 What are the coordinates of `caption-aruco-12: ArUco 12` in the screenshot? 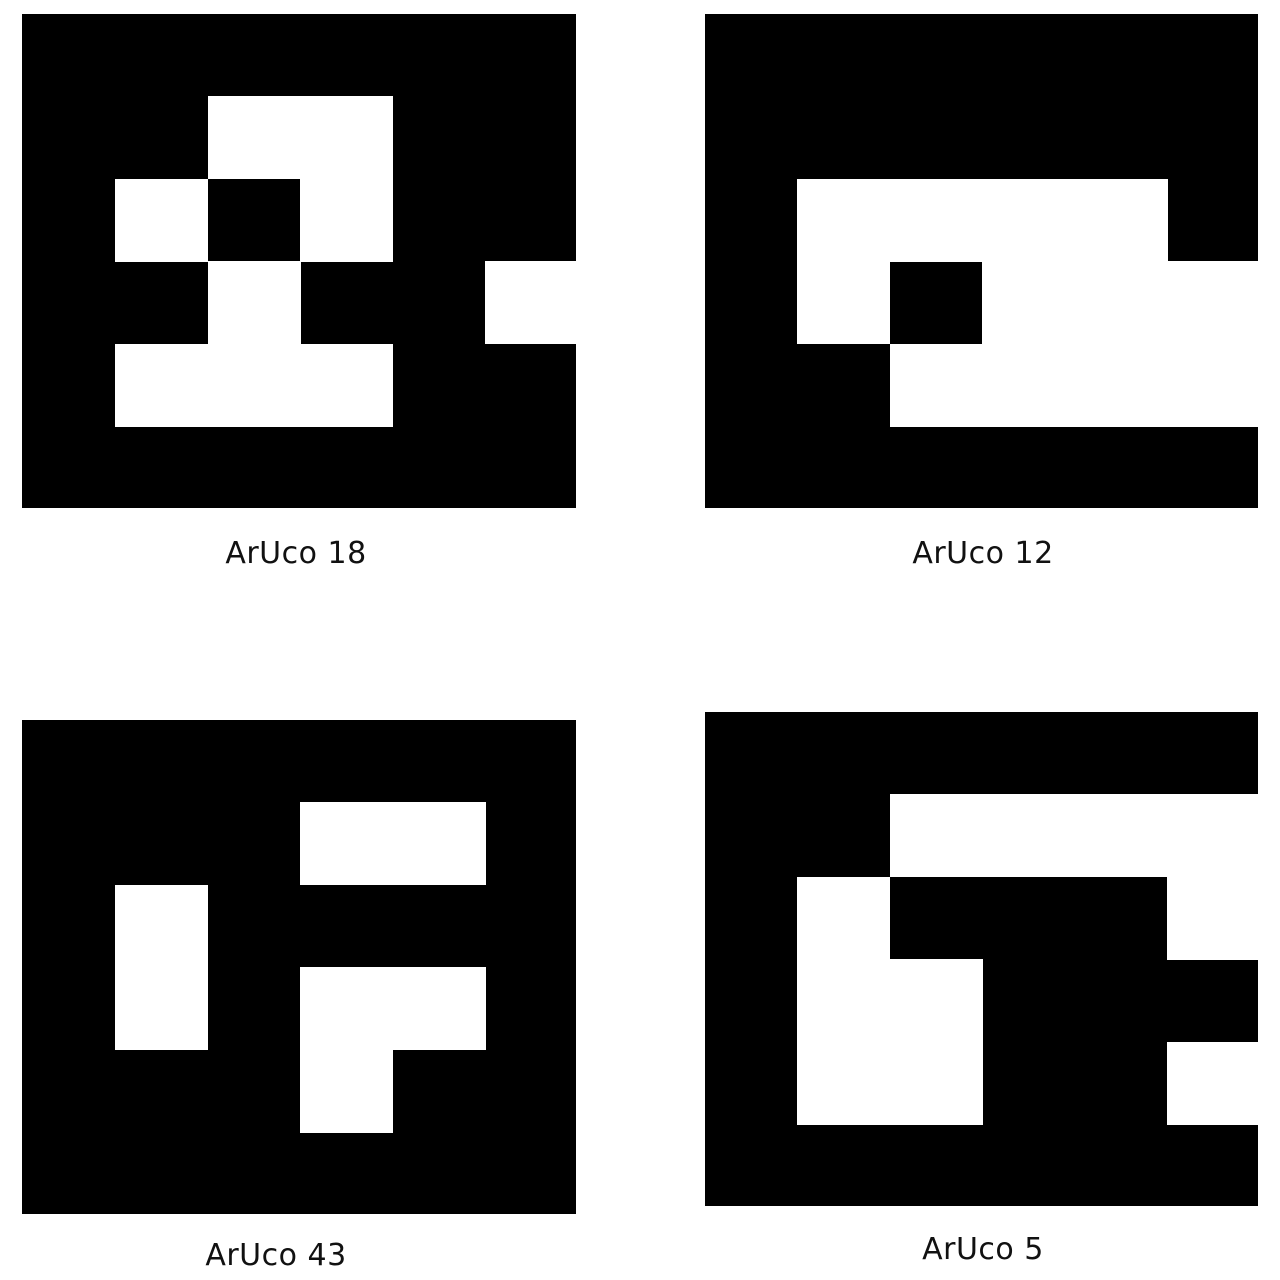 It's located at (983, 553).